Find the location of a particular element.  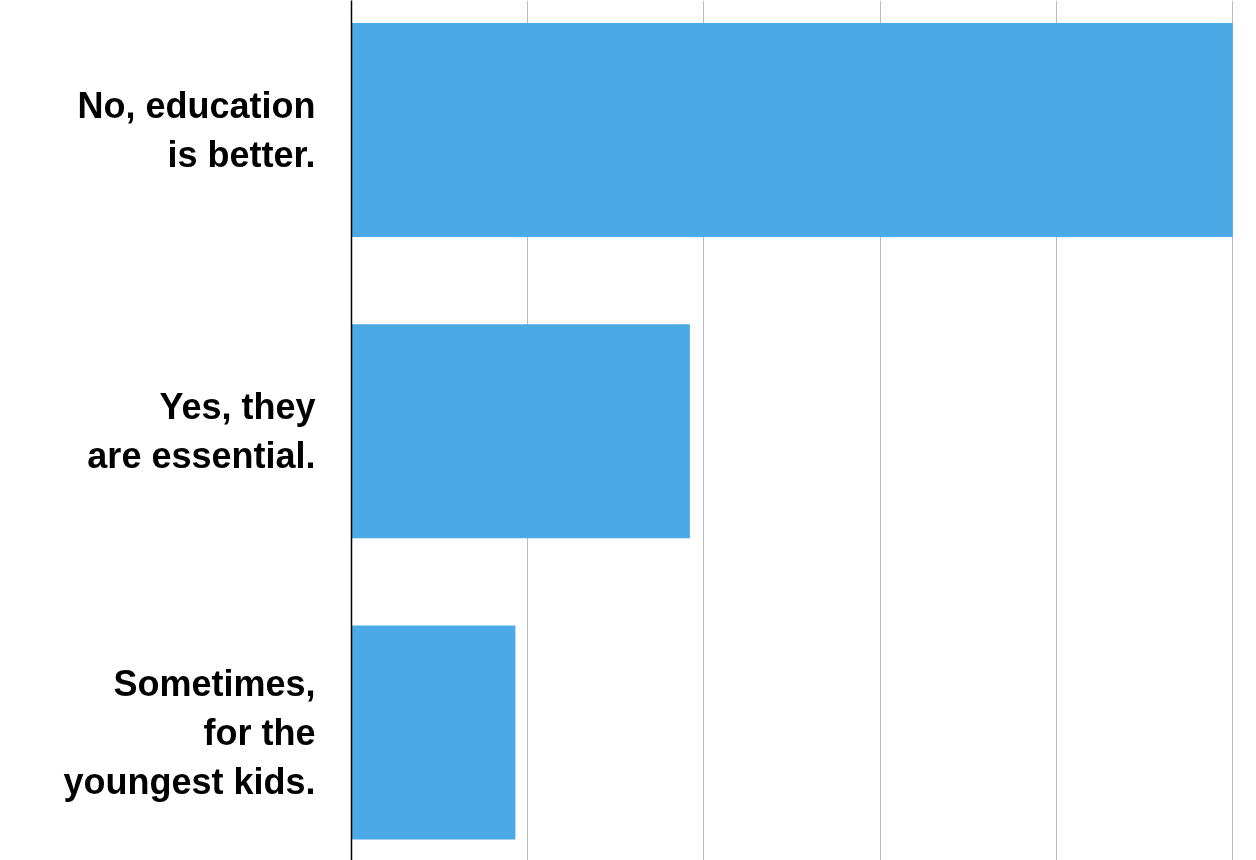

y-tick-label: No, education is better. is located at coordinates (196, 130).